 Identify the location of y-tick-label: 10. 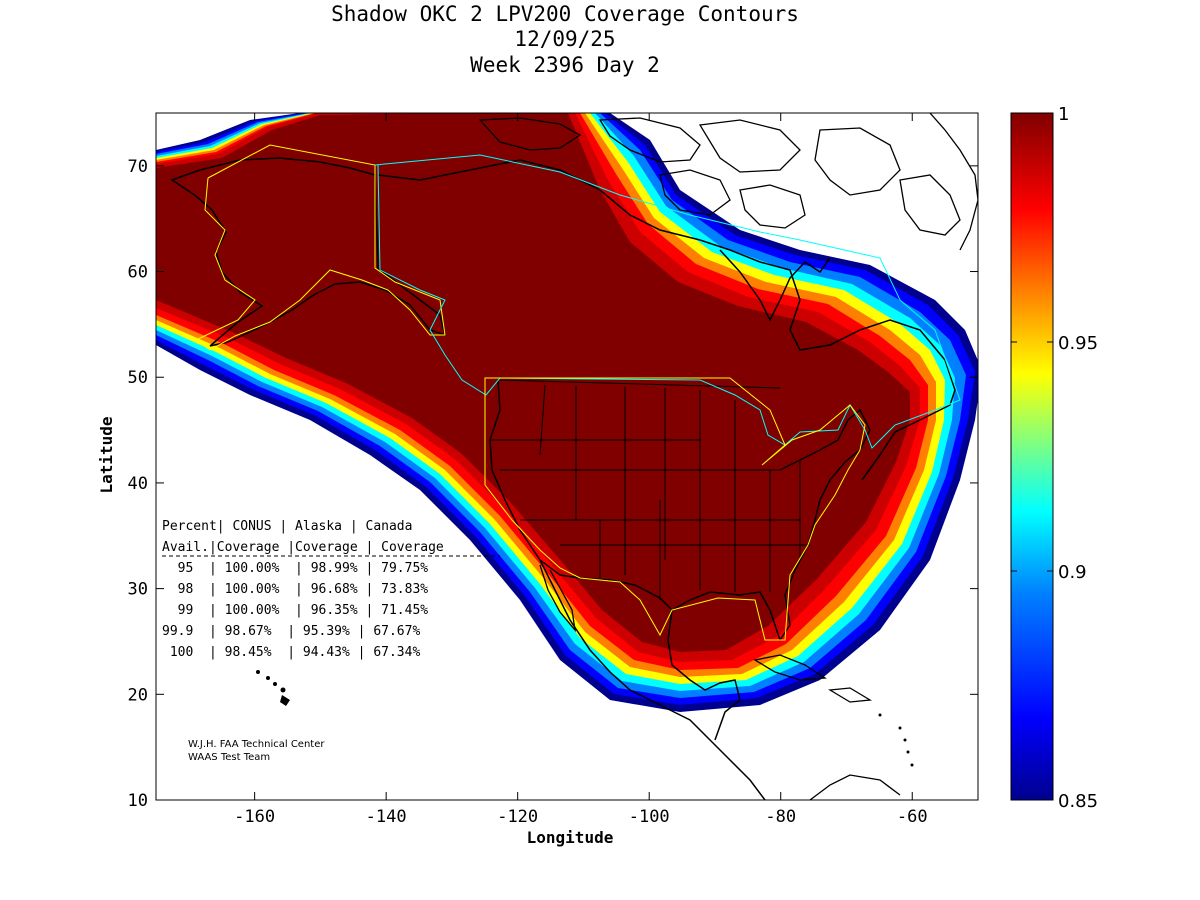
(138, 801).